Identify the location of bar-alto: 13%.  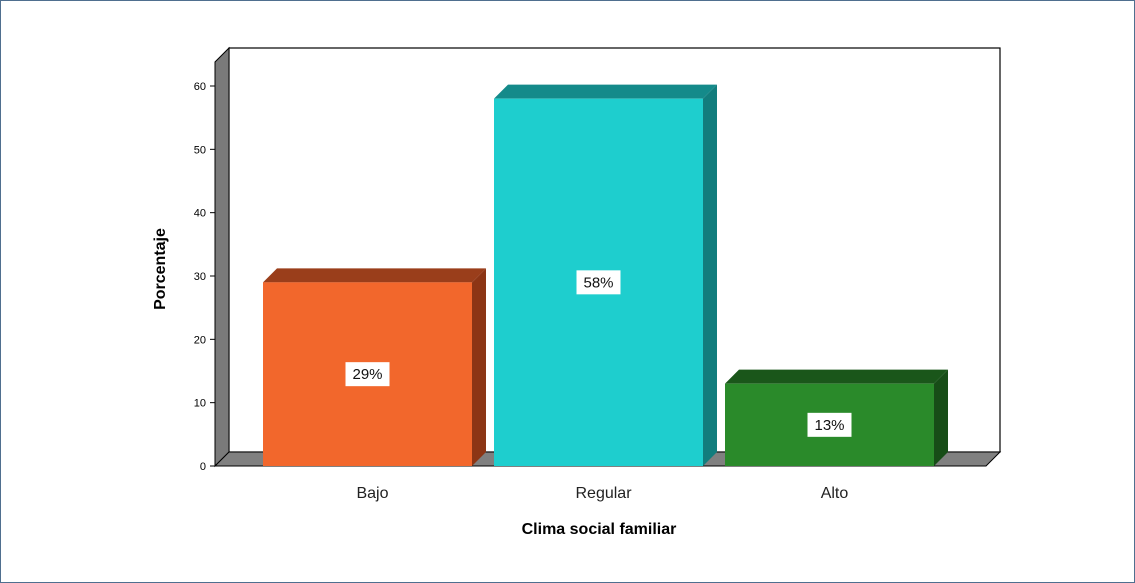
(836, 417).